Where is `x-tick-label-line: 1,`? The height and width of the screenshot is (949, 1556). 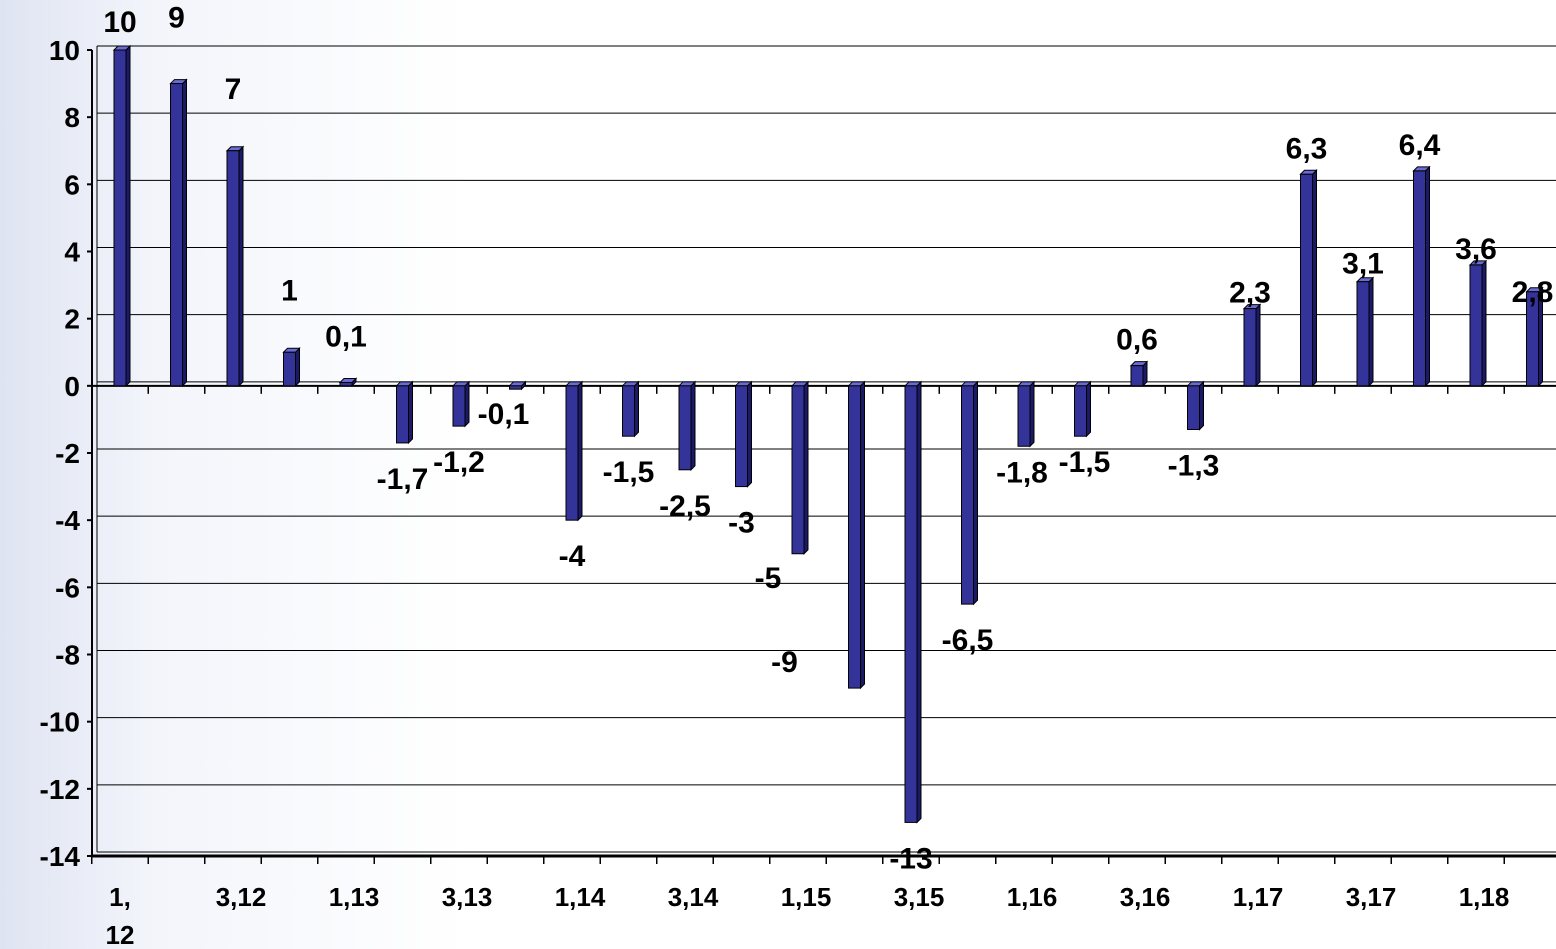 x-tick-label-line: 1, is located at coordinates (120, 897).